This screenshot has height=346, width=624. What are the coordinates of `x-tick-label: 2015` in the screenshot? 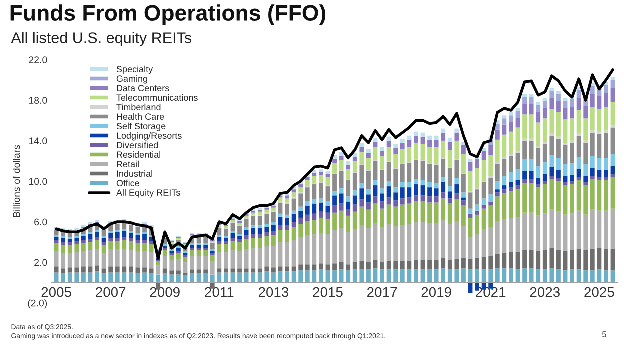 It's located at (328, 292).